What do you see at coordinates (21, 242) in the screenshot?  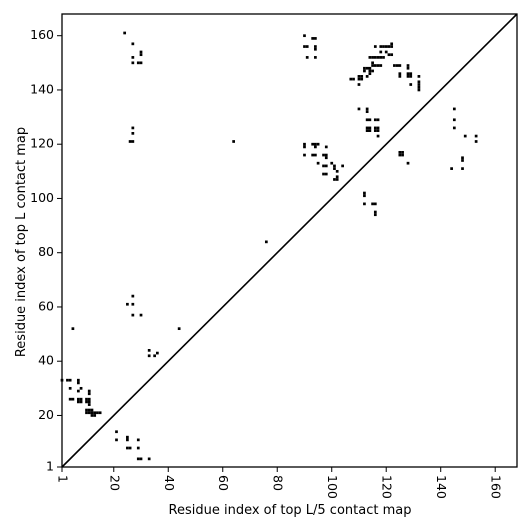 I see `y-axis-label: Residue index of top L contact map` at bounding box center [21, 242].